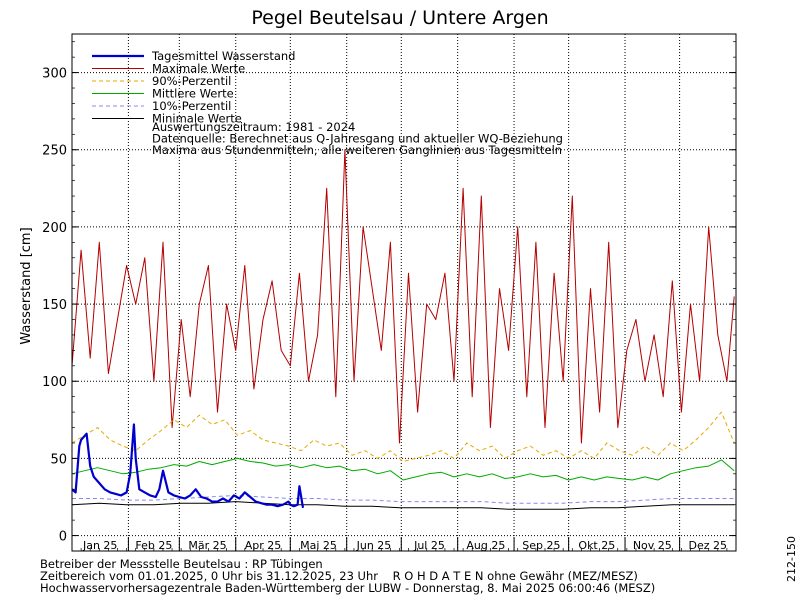 The image size is (800, 600). What do you see at coordinates (54, 228) in the screenshot?
I see `y-tick-label: 200` at bounding box center [54, 228].